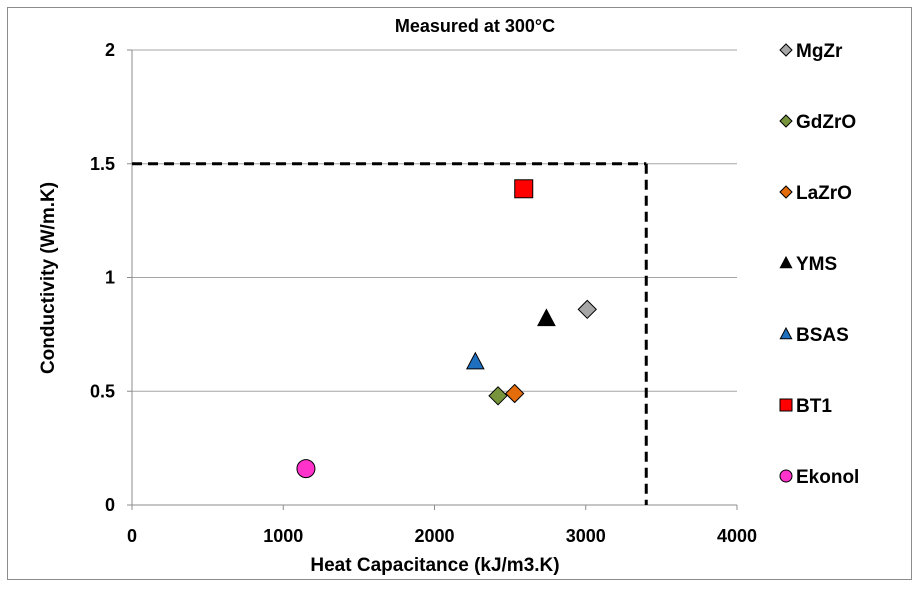 The height and width of the screenshot is (590, 922). What do you see at coordinates (132, 536) in the screenshot?
I see `x-tick-label: 0` at bounding box center [132, 536].